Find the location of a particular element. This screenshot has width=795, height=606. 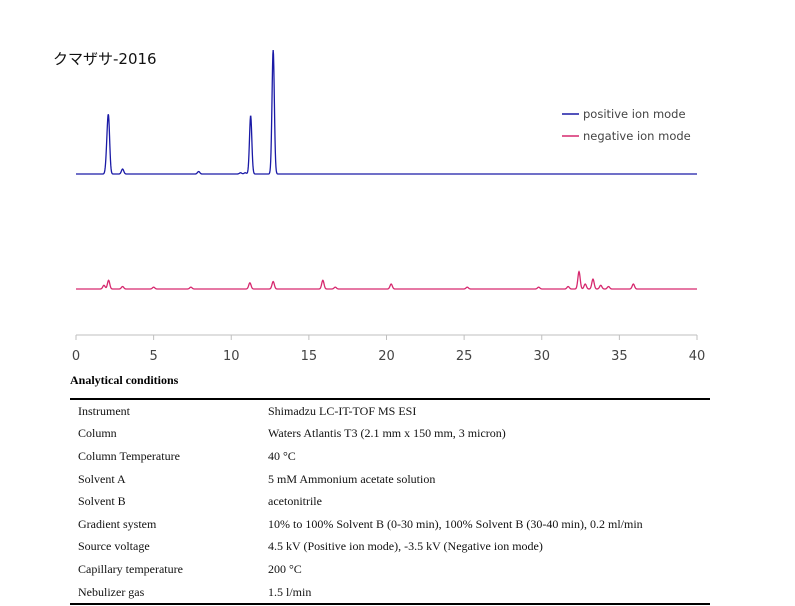

x-tick-label: 20 is located at coordinates (386, 356).